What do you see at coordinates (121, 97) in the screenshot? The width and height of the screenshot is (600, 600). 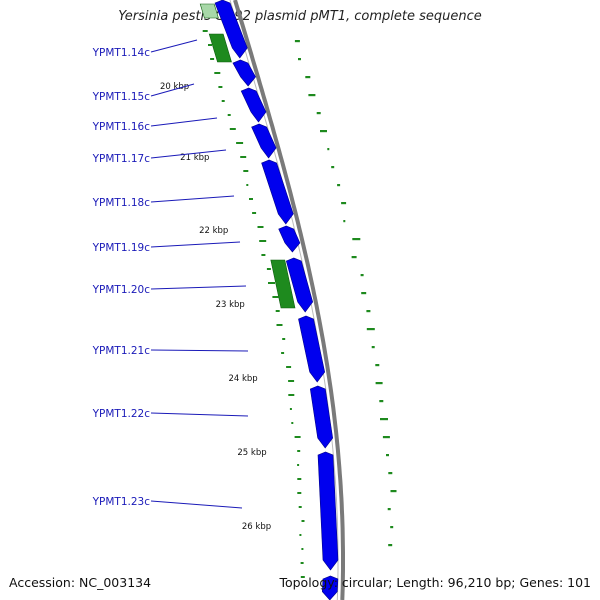 I see `gene-label: YPMT1.15c` at bounding box center [121, 97].